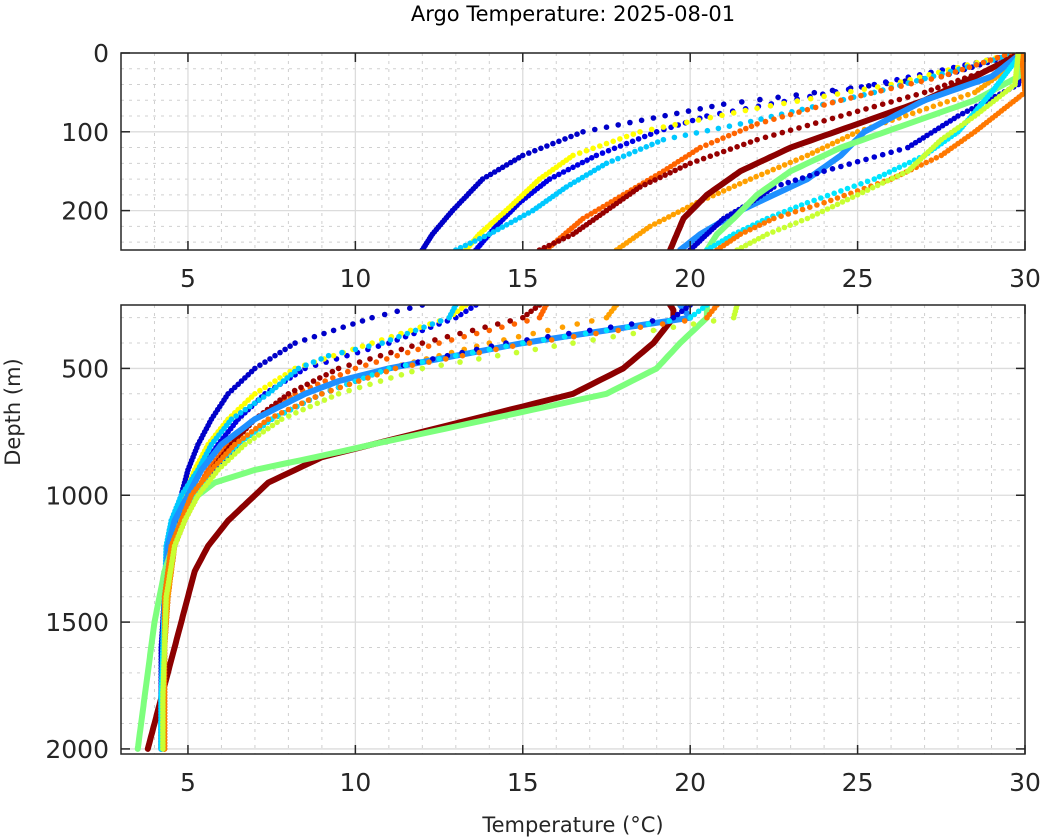 The height and width of the screenshot is (840, 1044). What do you see at coordinates (13, 411) in the screenshot?
I see `y-axis-label: Depth (m)` at bounding box center [13, 411].